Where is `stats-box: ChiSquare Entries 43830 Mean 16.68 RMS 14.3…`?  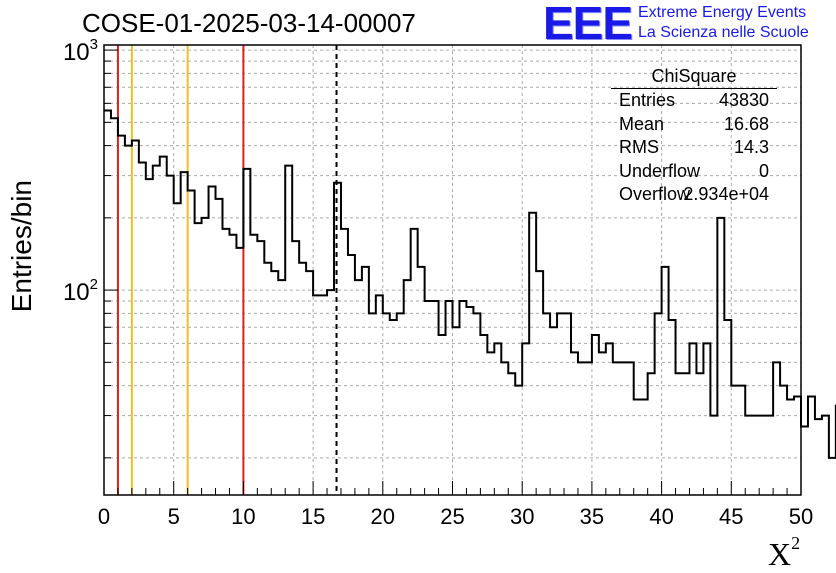 stats-box: ChiSquare Entries 43830 Mean 16.68 RMS 14.3… is located at coordinates (693, 136).